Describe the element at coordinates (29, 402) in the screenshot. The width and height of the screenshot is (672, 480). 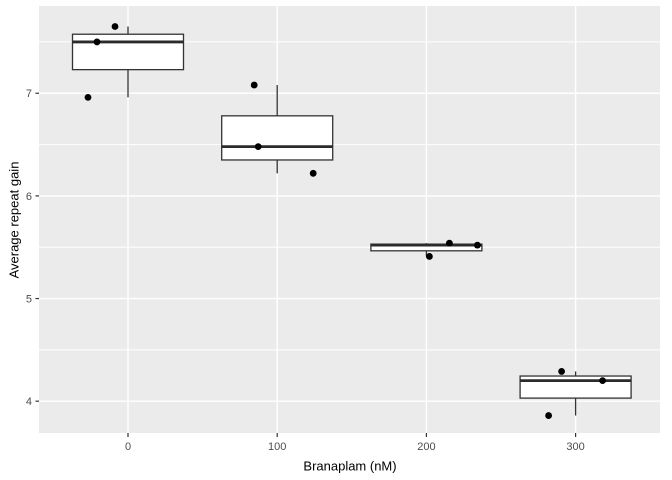
I see `y-tick-label: 4` at that location.